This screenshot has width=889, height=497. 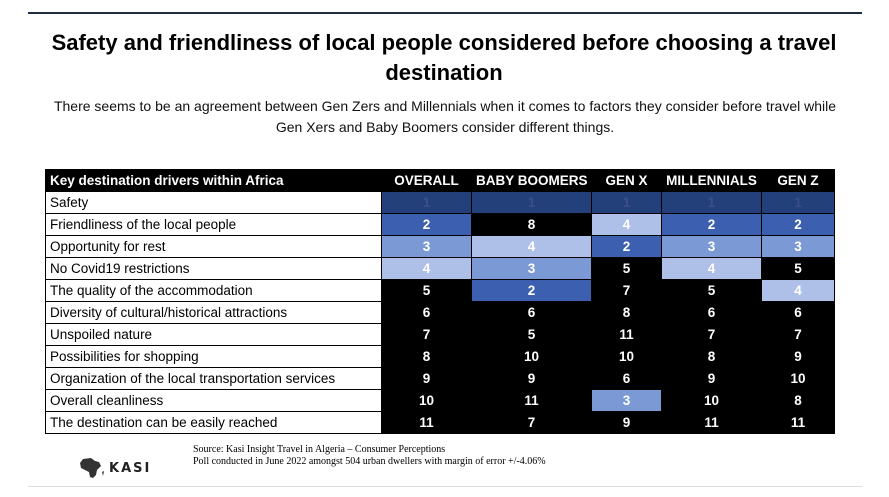 What do you see at coordinates (213, 224) in the screenshot?
I see `driver-label: Friendliness of the local people` at bounding box center [213, 224].